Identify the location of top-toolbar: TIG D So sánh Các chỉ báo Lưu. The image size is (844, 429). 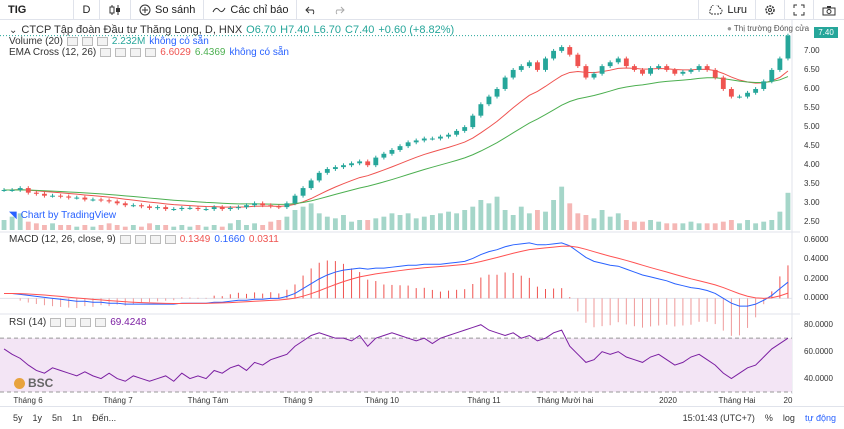
(422, 10).